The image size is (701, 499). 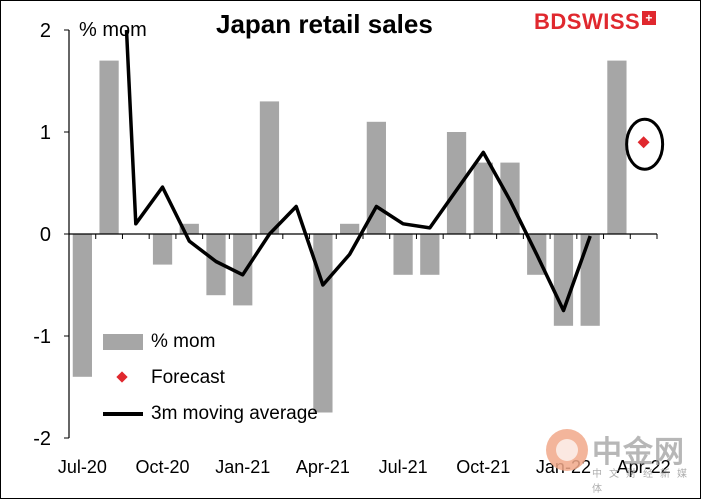 I want to click on legend-swatch-bar, so click(x=123, y=342).